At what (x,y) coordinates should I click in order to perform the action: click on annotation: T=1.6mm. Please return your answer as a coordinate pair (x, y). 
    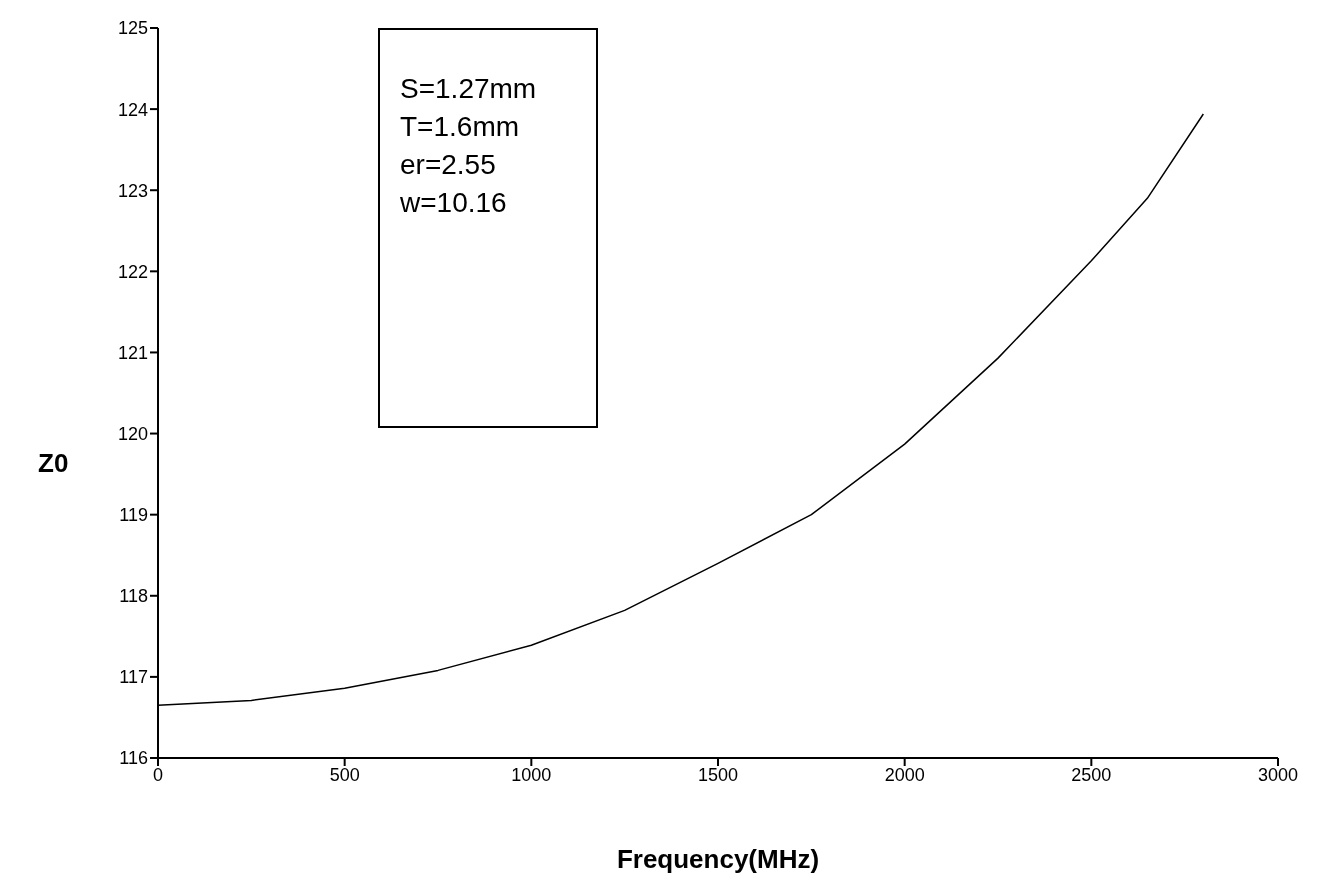
    Looking at the image, I should click on (460, 127).